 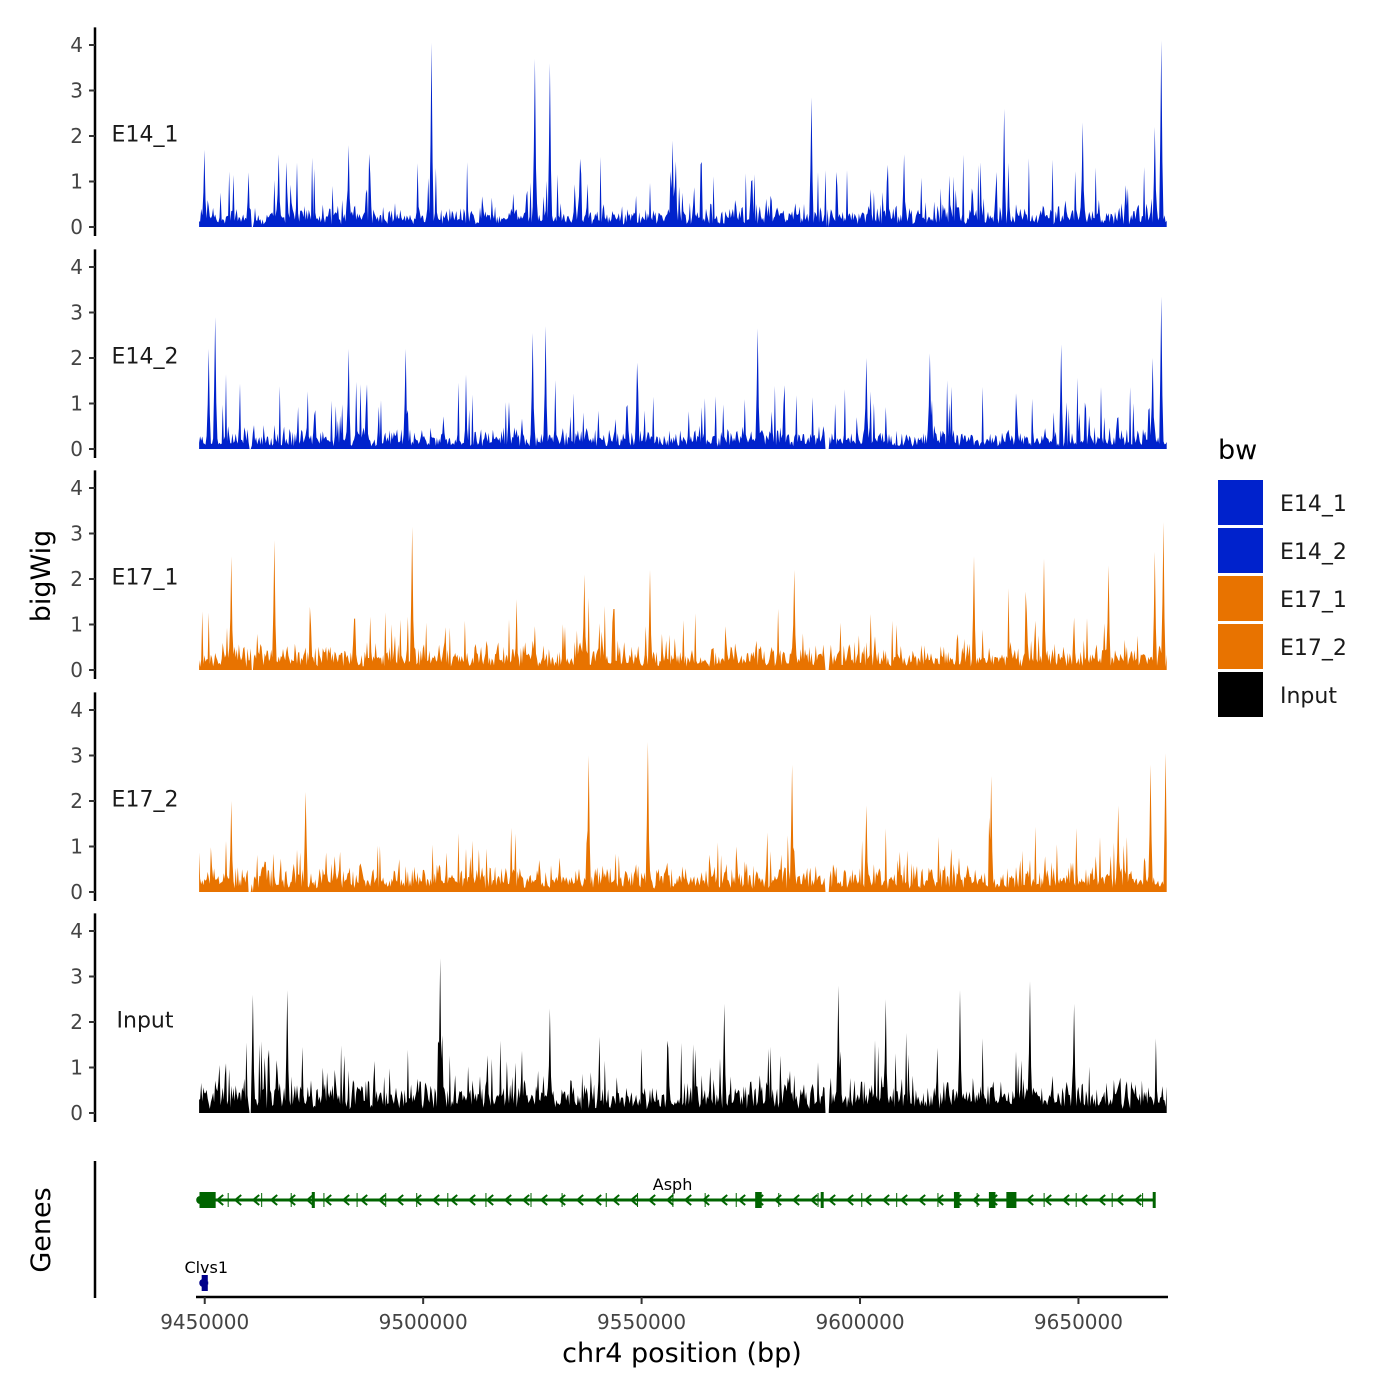 What do you see at coordinates (1313, 552) in the screenshot?
I see `legend-label: E14_2` at bounding box center [1313, 552].